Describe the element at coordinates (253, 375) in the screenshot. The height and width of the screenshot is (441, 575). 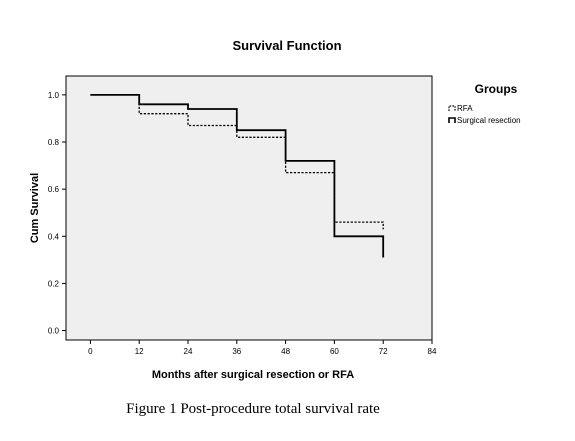
I see `x-axis-title: Months after surgical resection or RFA` at that location.